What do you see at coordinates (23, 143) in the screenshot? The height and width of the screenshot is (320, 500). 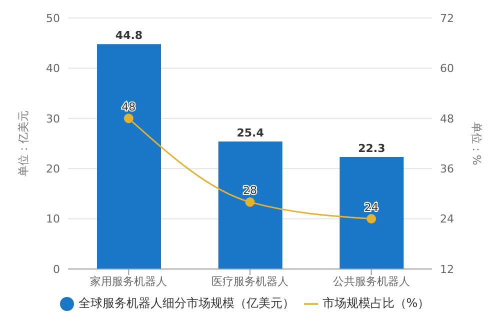 I see `y-axis-title: 单位：亿美元` at bounding box center [23, 143].